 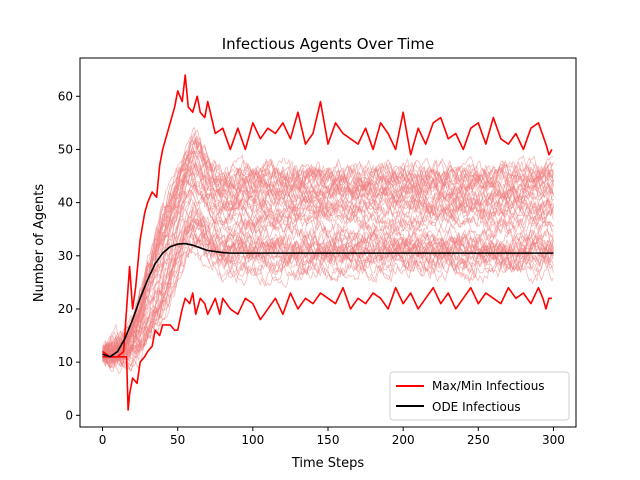 What do you see at coordinates (39, 243) in the screenshot?
I see `y-axis-label: Number of Agents` at bounding box center [39, 243].